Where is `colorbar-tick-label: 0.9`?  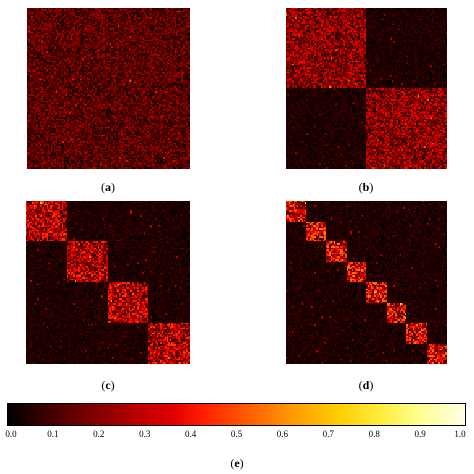 colorbar-tick-label: 0.9 is located at coordinates (420, 434).